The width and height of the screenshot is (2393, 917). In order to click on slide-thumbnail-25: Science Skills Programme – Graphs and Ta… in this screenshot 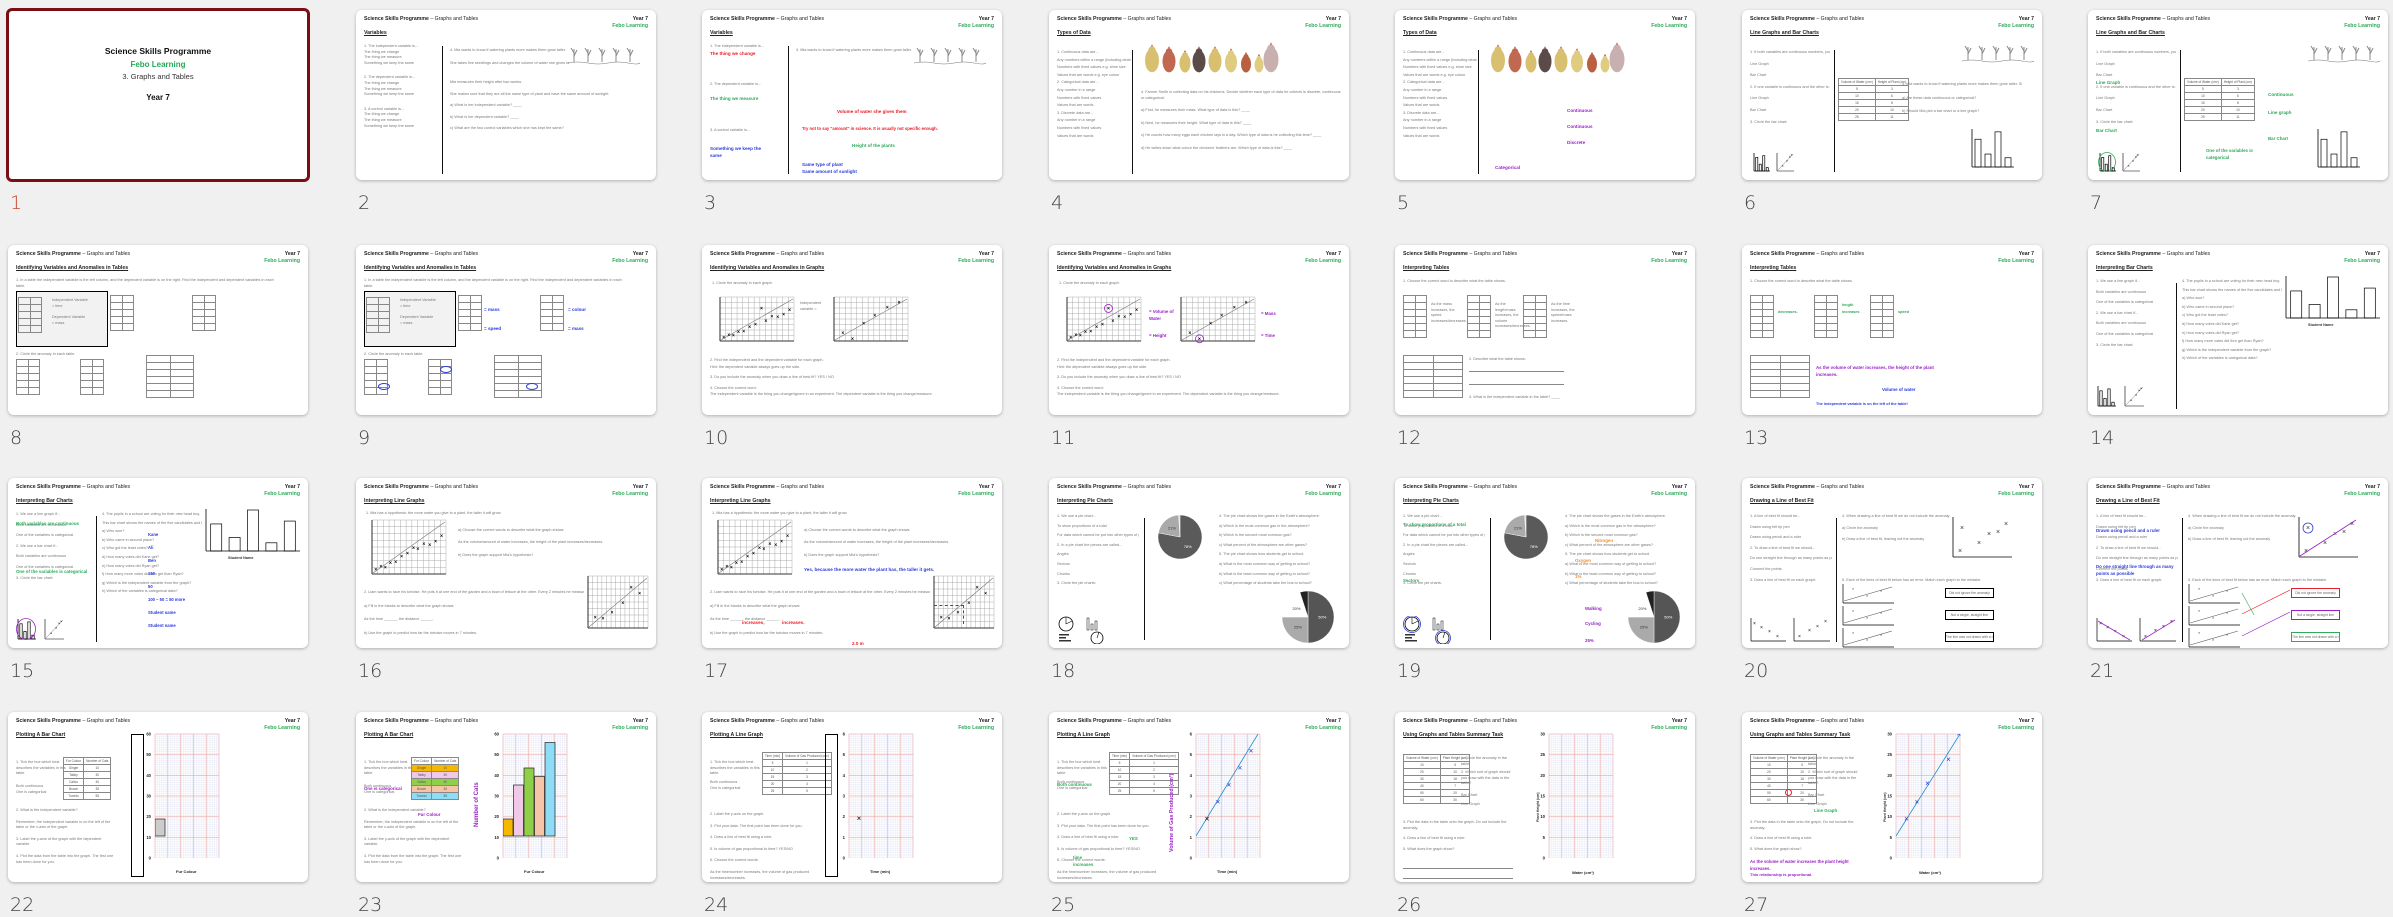, I will do `click(1199, 797)`.